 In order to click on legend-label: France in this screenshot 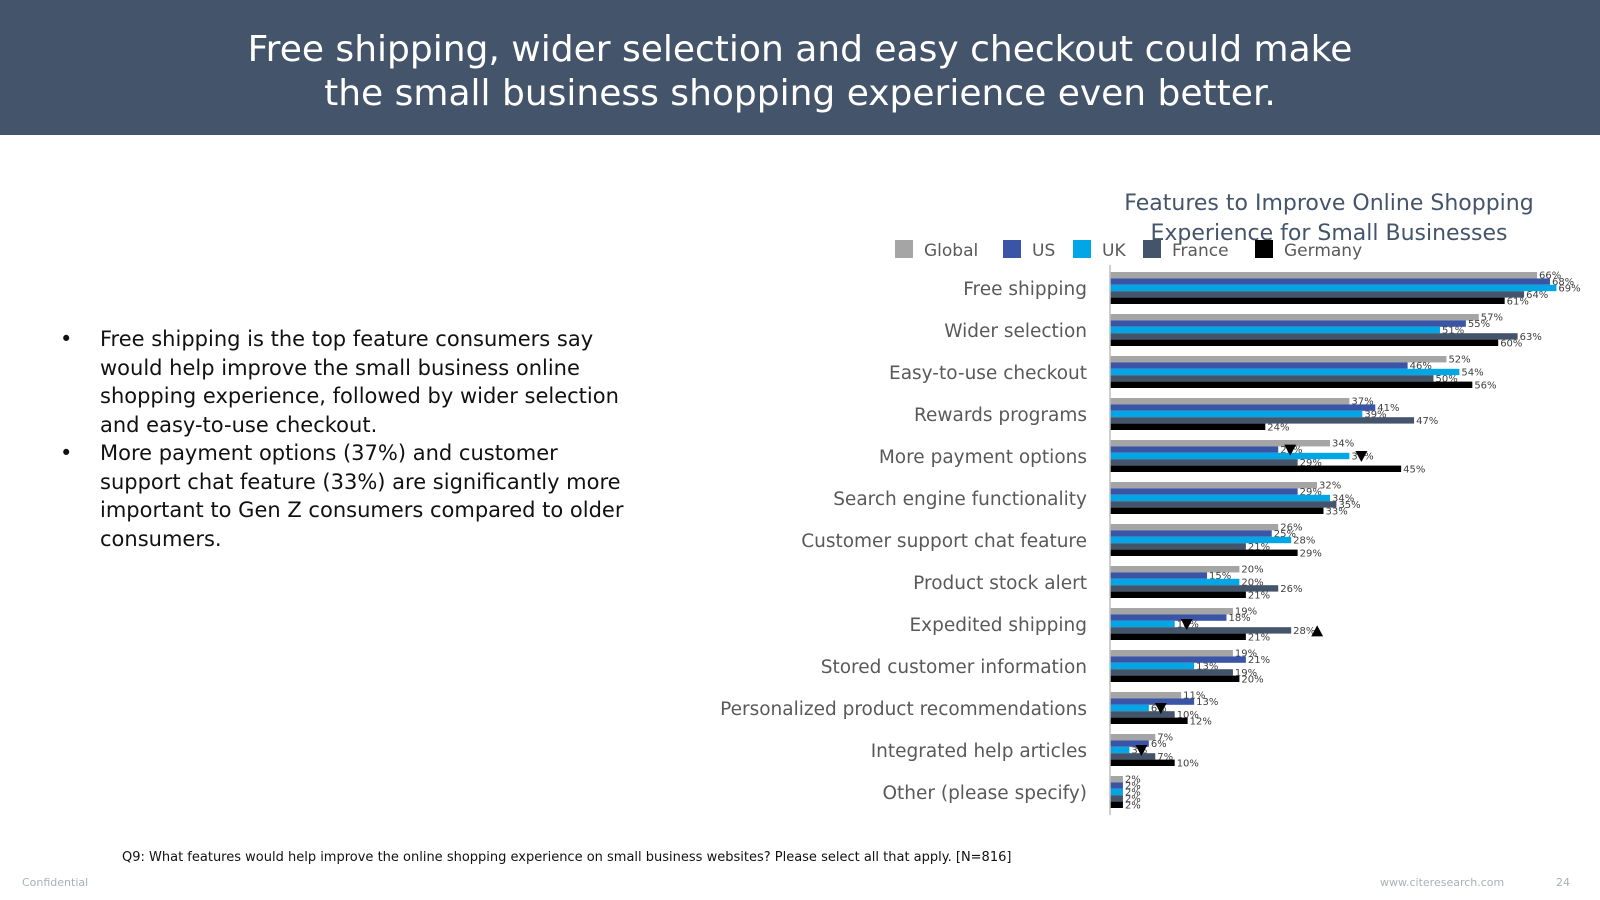, I will do `click(1200, 251)`.